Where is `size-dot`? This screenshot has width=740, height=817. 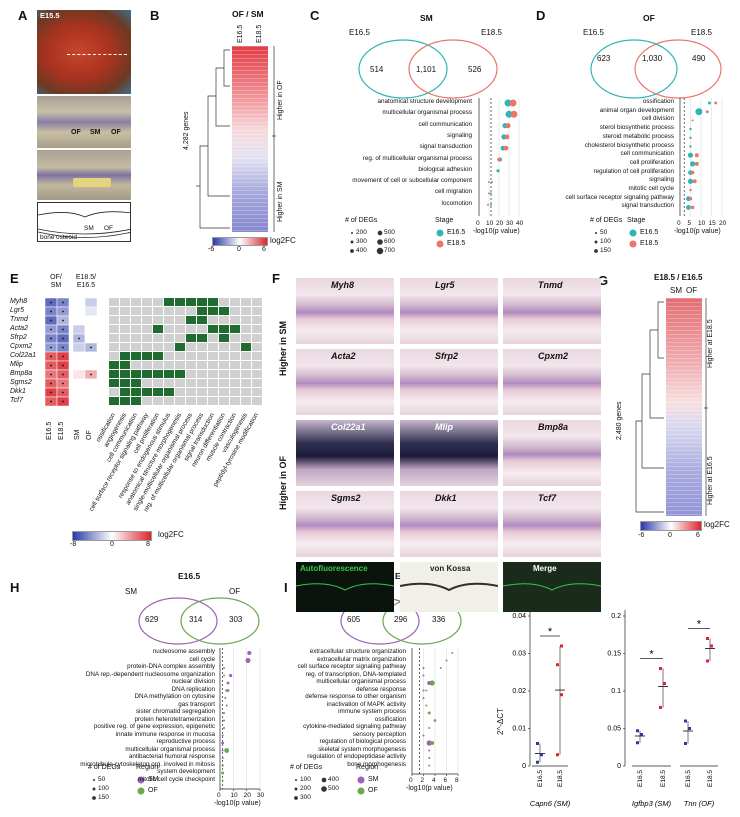
size-dot is located at coordinates (94, 789).